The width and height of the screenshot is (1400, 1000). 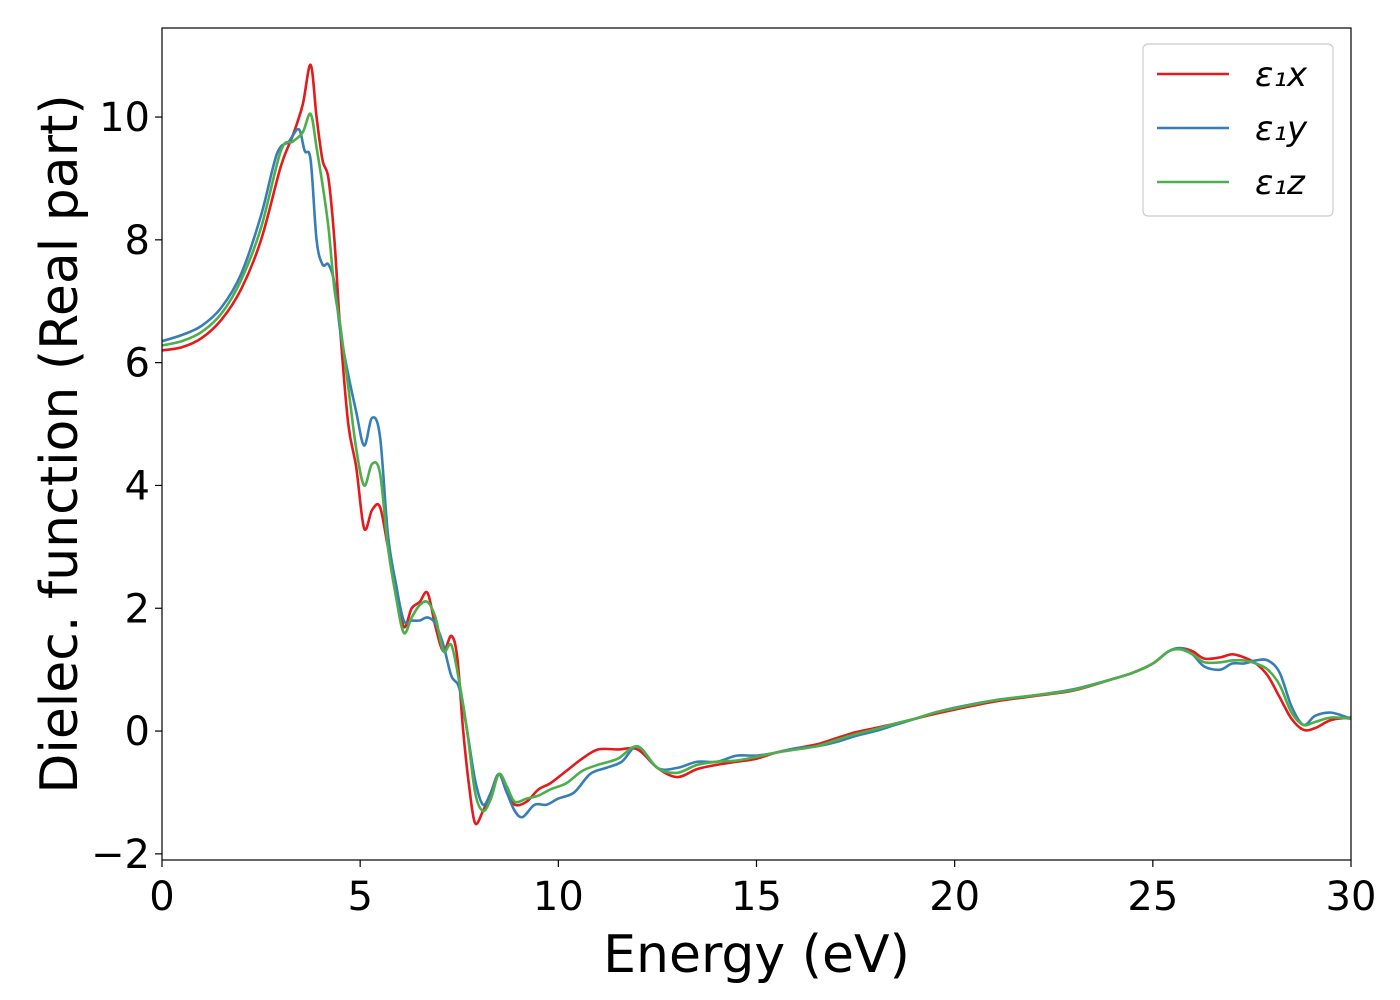 I want to click on x-axis: 0 5 10 15 20 25 30, so click(x=762, y=890).